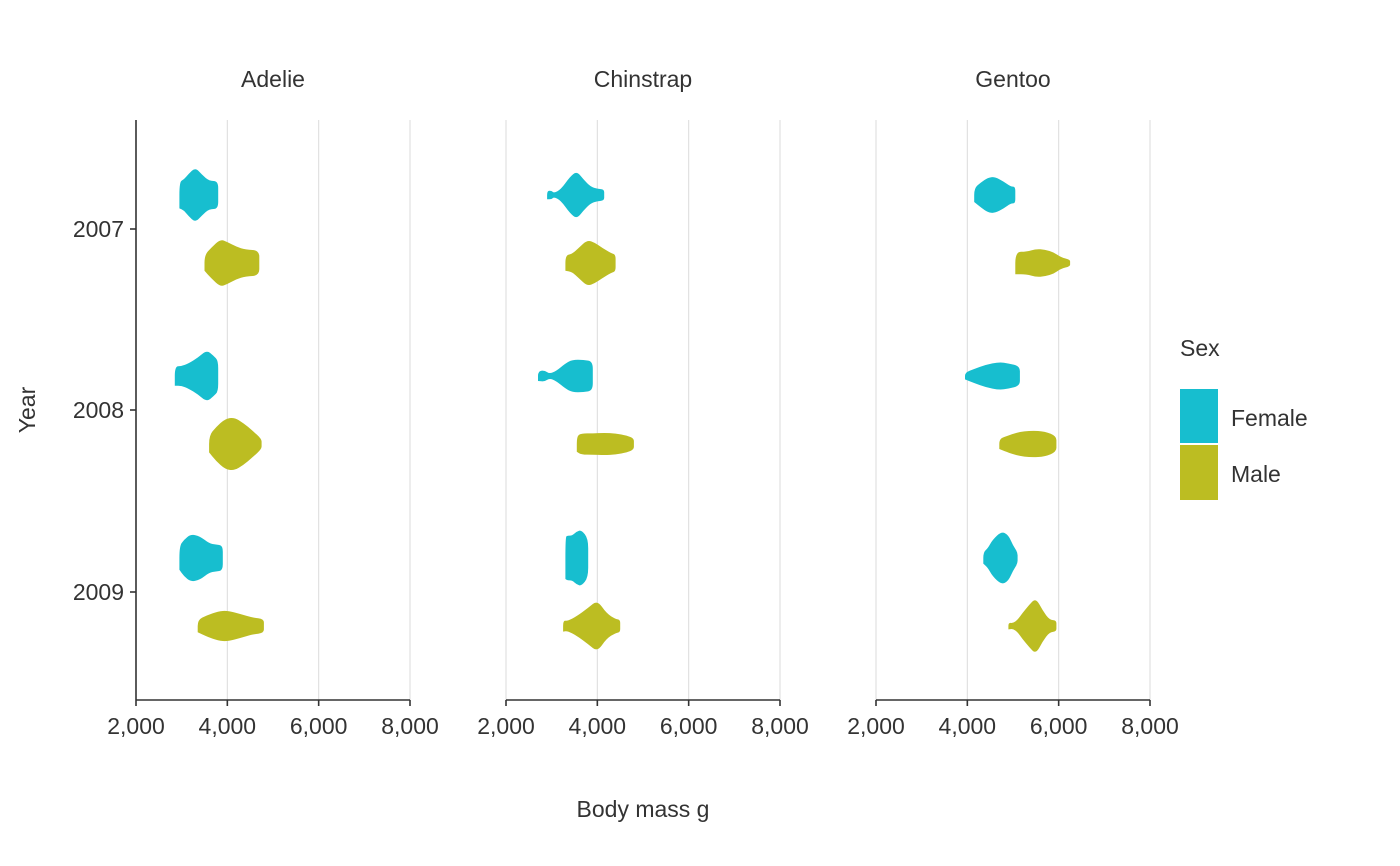 The image size is (1400, 866). I want to click on legend-key-male, so click(1199, 472).